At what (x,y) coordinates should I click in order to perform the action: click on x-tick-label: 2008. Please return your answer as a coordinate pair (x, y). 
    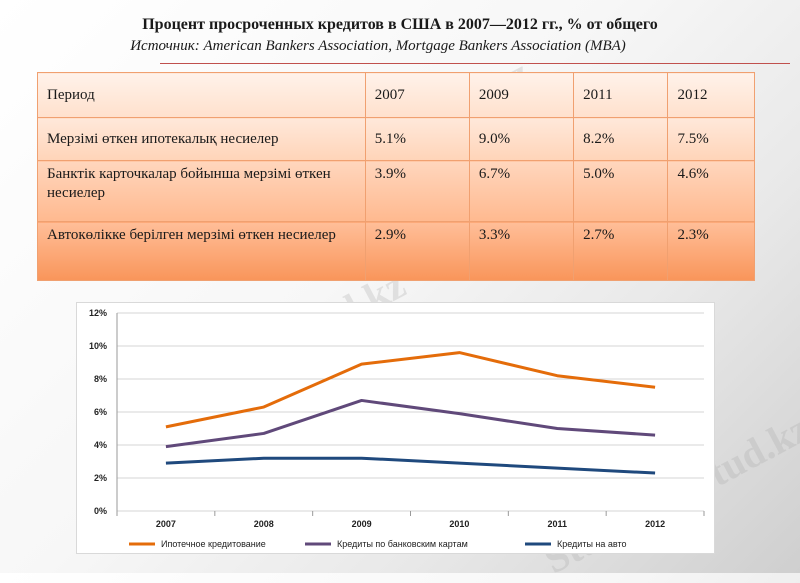
    Looking at the image, I should click on (264, 524).